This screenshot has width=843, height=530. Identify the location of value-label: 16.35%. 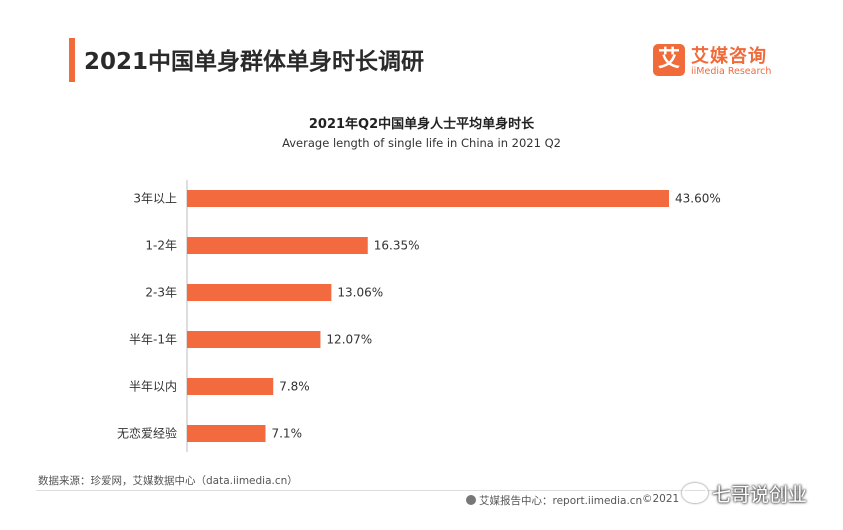
(397, 246).